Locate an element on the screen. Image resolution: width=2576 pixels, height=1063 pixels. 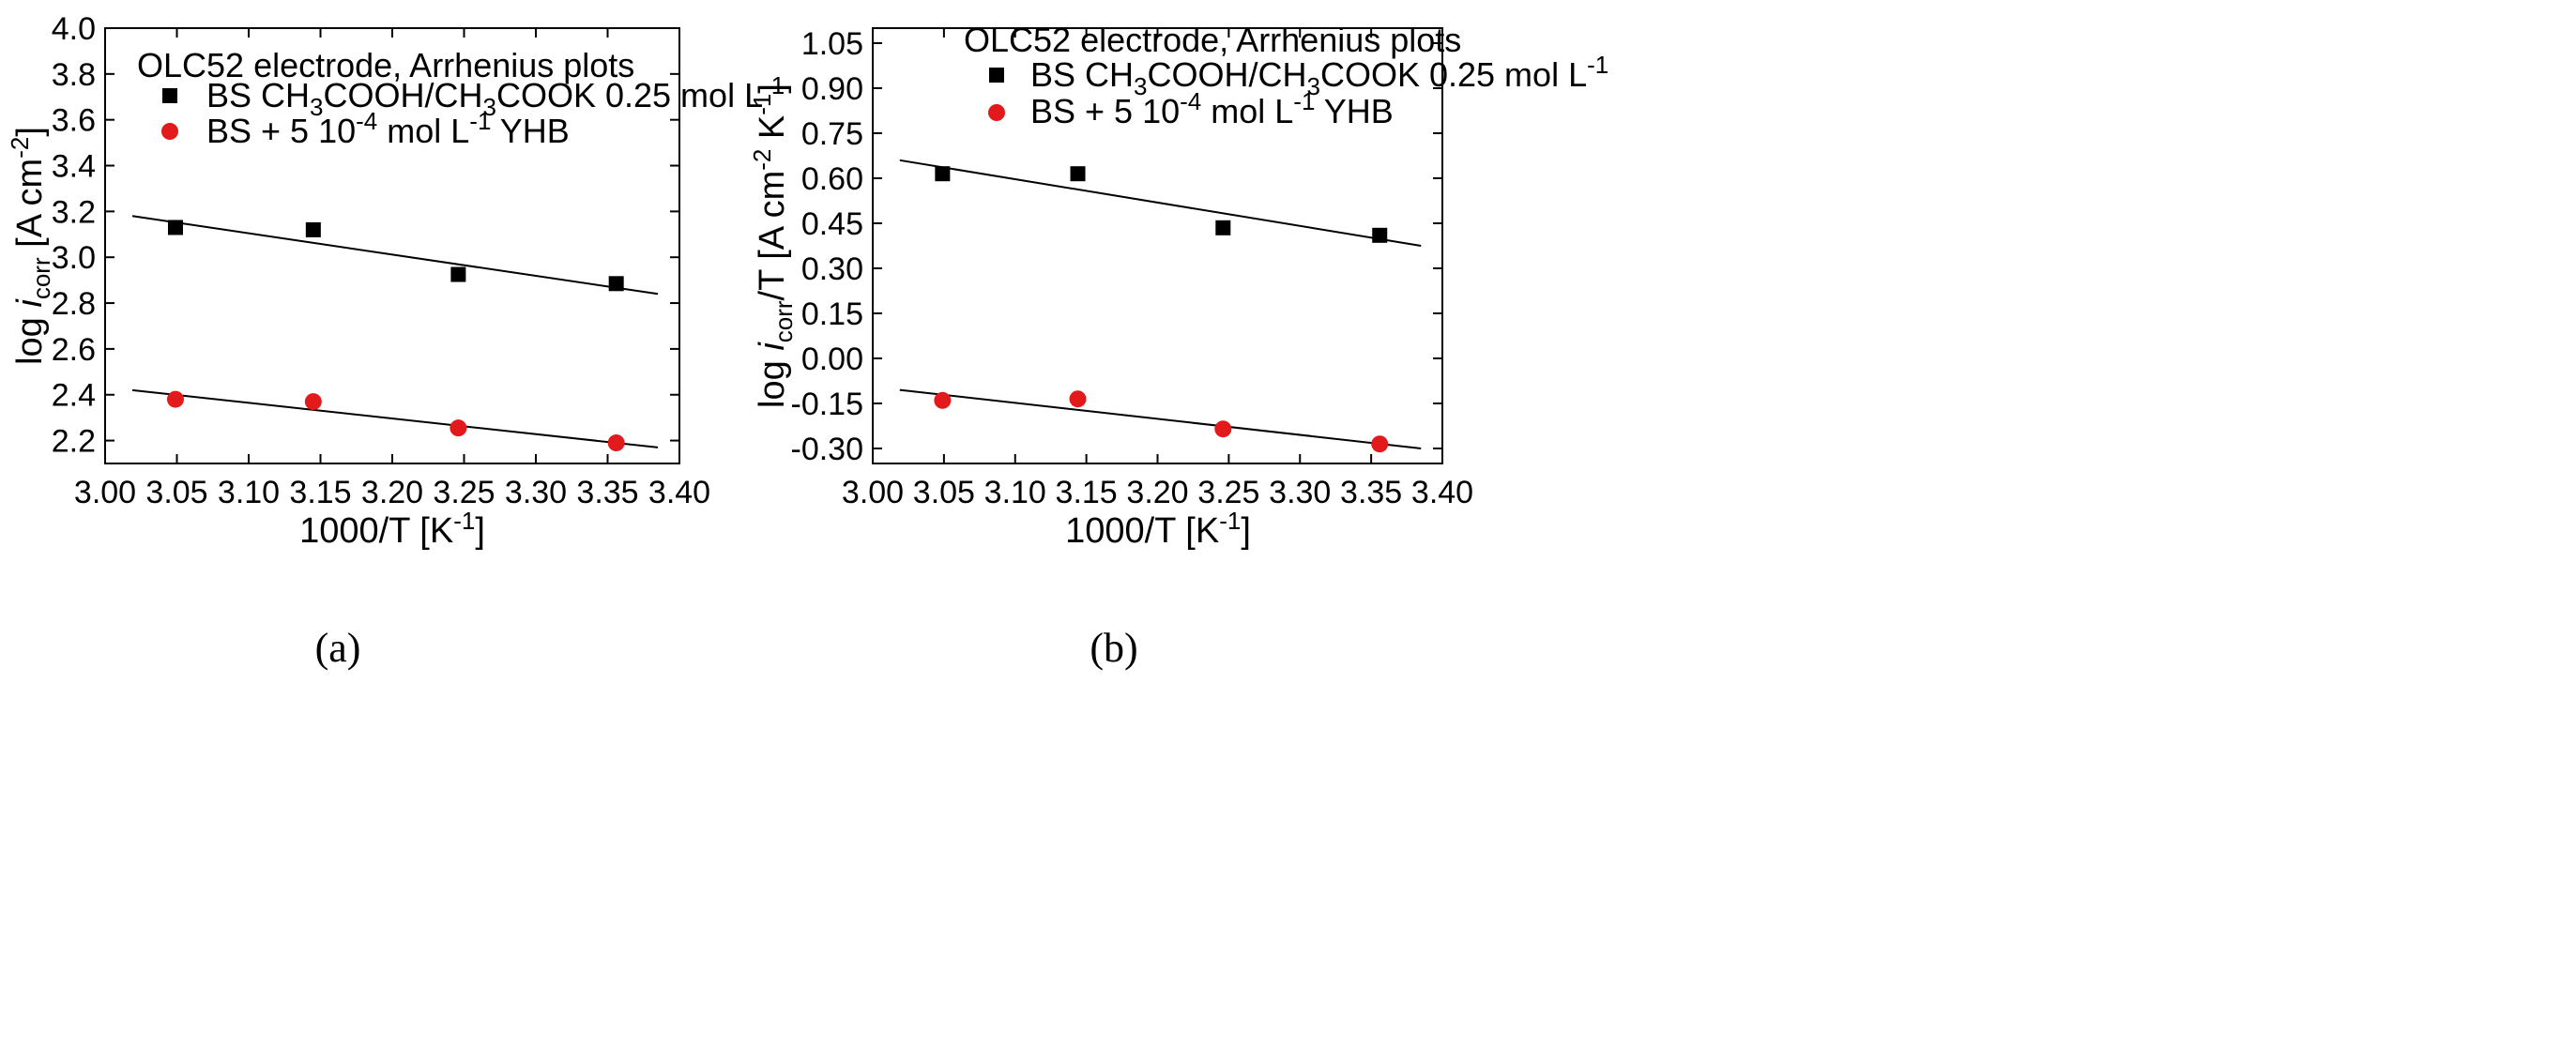
y-tick-label: 2.8 is located at coordinates (74, 304).